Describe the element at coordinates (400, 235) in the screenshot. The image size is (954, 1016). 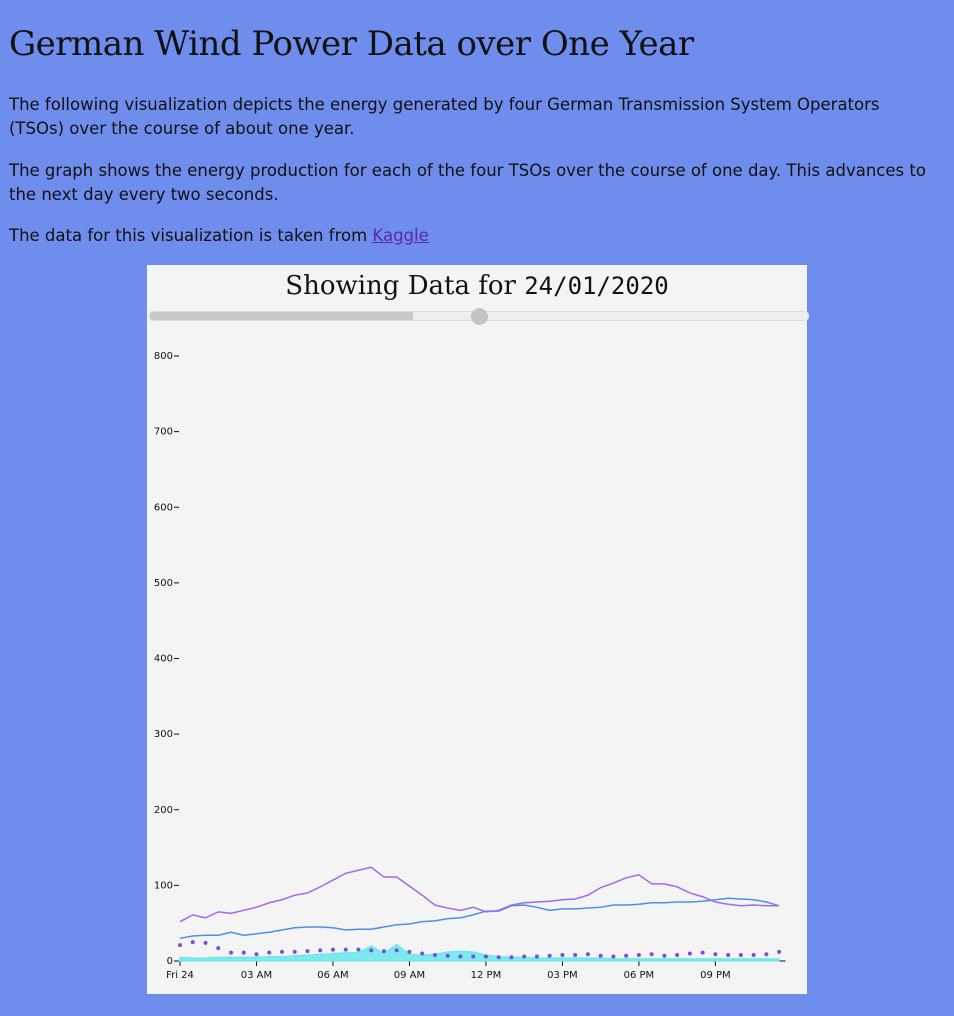
I see `source-link: Kaggle` at that location.